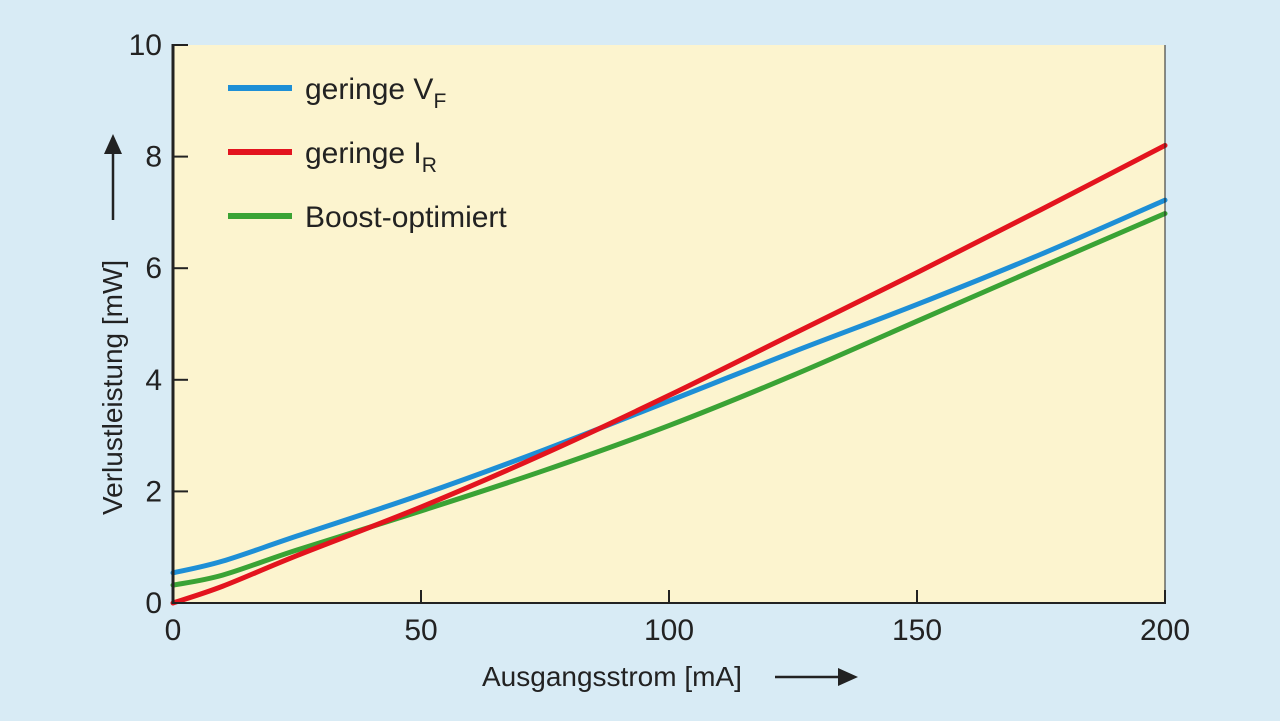 Image resolution: width=1280 pixels, height=721 pixels. Describe the element at coordinates (173, 630) in the screenshot. I see `x-tick-label: 0` at that location.